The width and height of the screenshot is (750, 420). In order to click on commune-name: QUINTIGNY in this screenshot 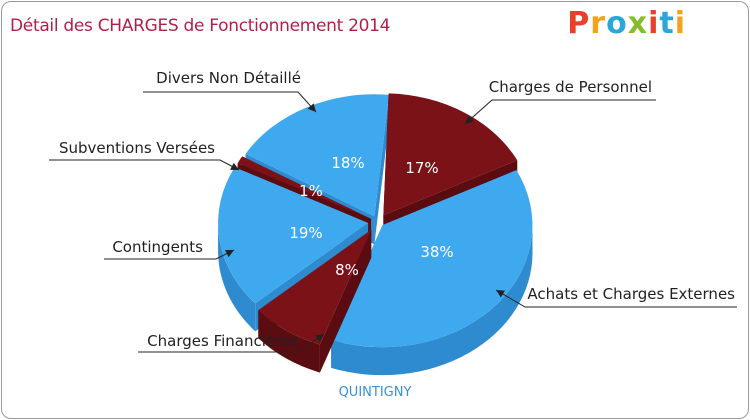, I will do `click(375, 392)`.